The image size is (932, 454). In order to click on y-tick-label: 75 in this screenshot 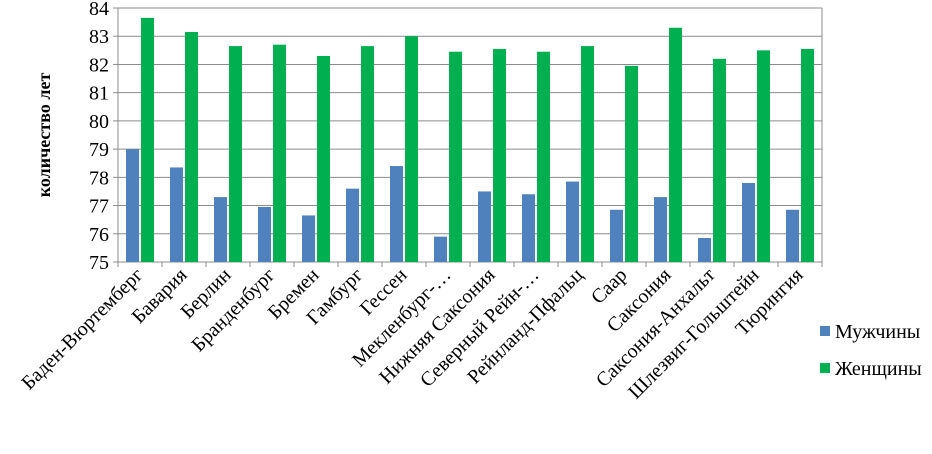, I will do `click(99, 263)`.